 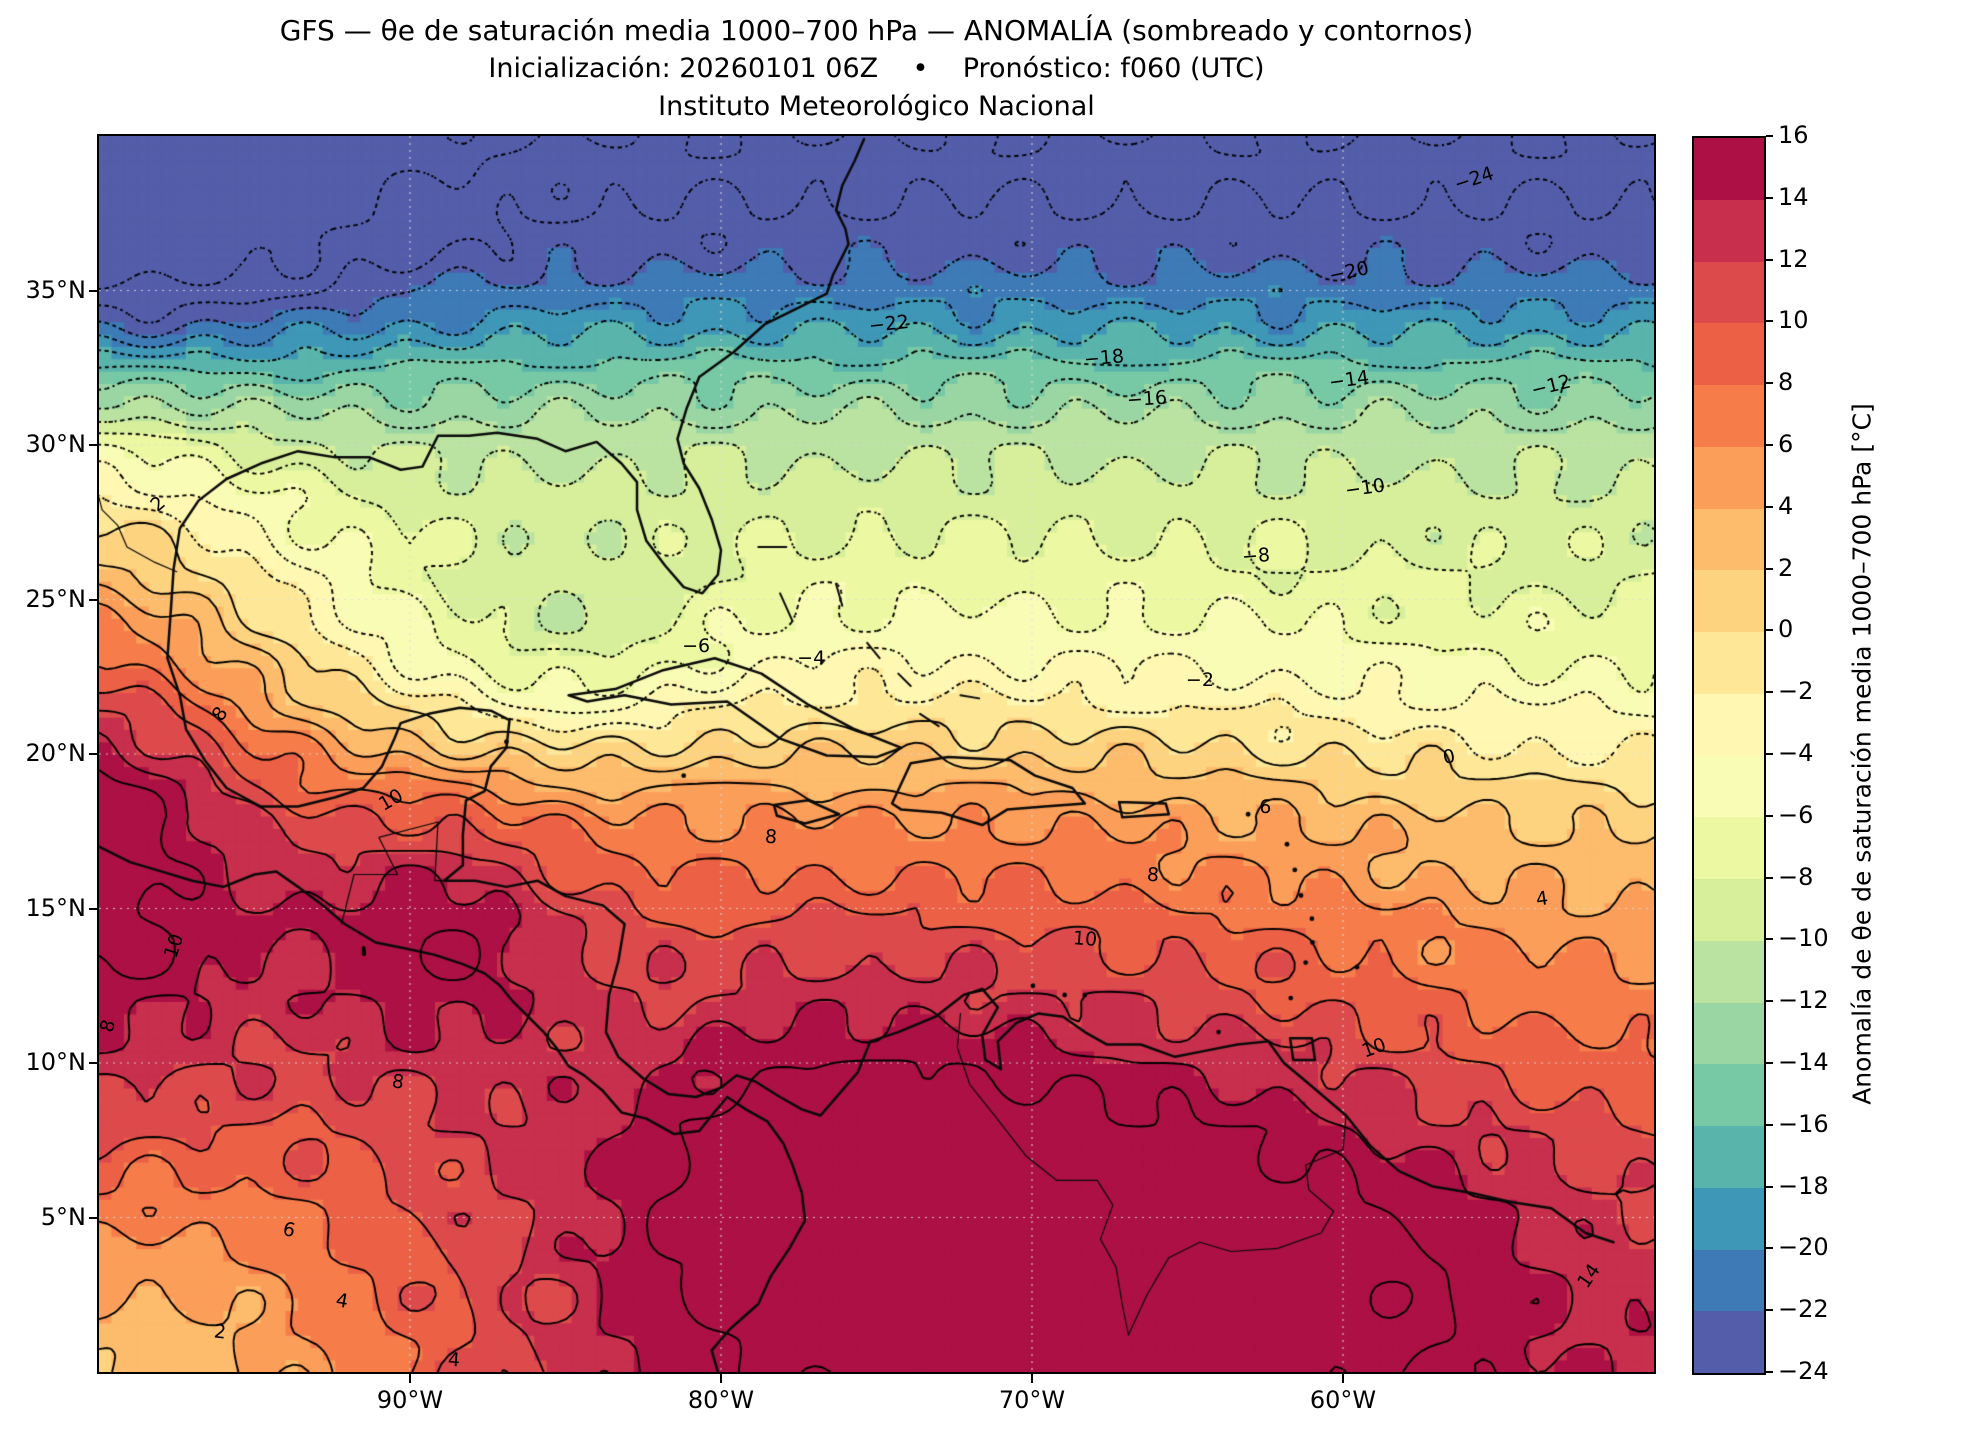 I want to click on colorbar-tick-label: −10, so click(x=1803, y=938).